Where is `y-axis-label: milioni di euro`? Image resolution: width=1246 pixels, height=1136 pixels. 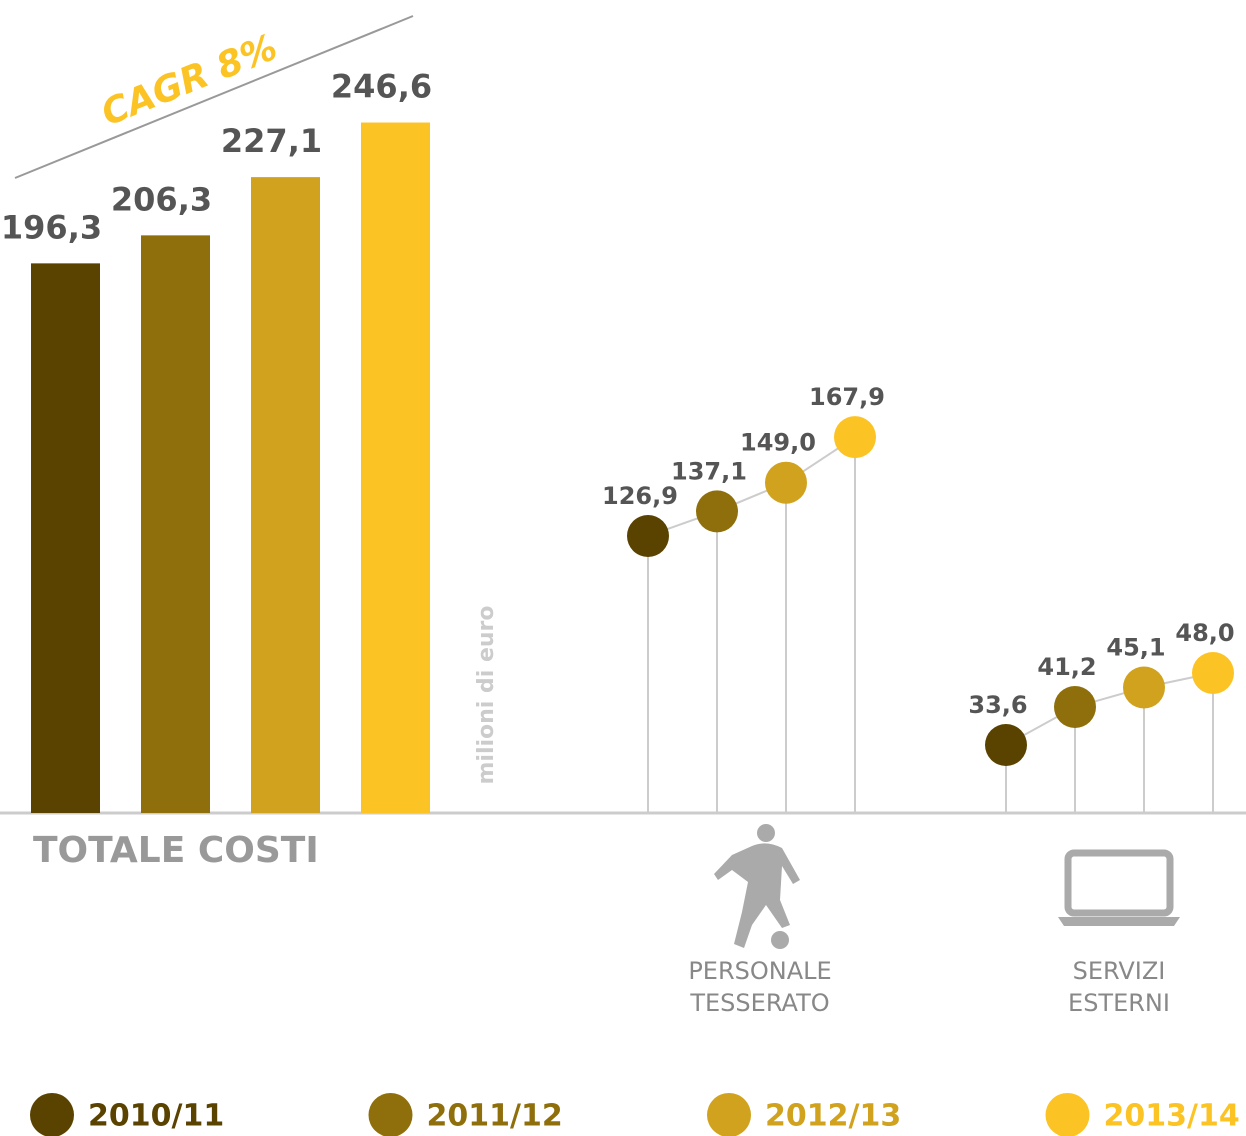
y-axis-label: milioni di euro is located at coordinates (486, 694).